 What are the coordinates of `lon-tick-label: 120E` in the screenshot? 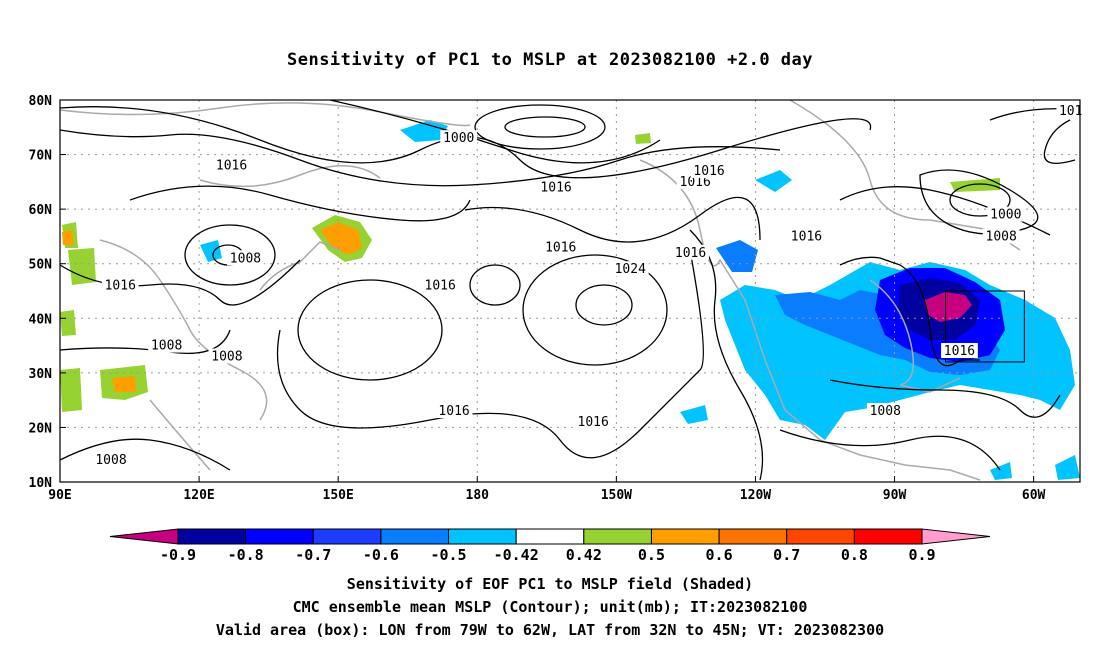 It's located at (198, 494).